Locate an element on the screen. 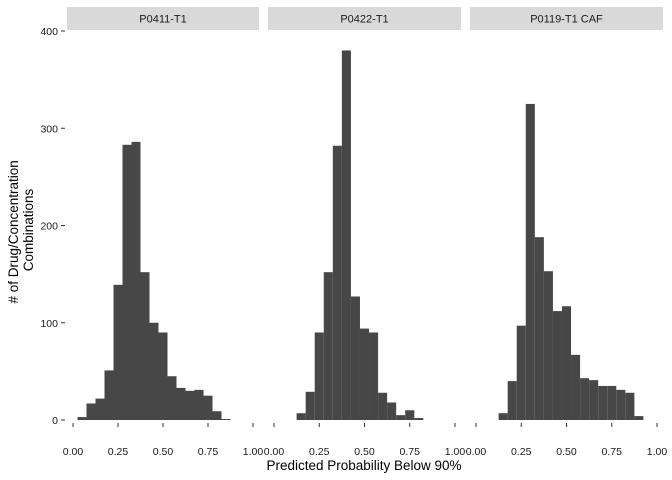  y-axis-title-line-2: Combinations is located at coordinates (28, 229).